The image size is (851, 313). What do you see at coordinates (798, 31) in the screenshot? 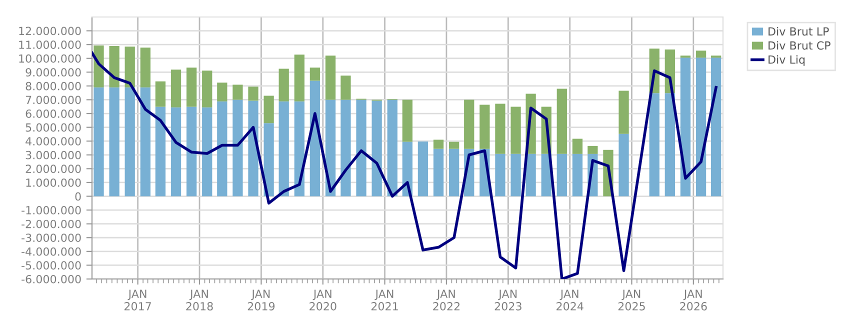
I see `legend-label: Div Brut LP` at bounding box center [798, 31].